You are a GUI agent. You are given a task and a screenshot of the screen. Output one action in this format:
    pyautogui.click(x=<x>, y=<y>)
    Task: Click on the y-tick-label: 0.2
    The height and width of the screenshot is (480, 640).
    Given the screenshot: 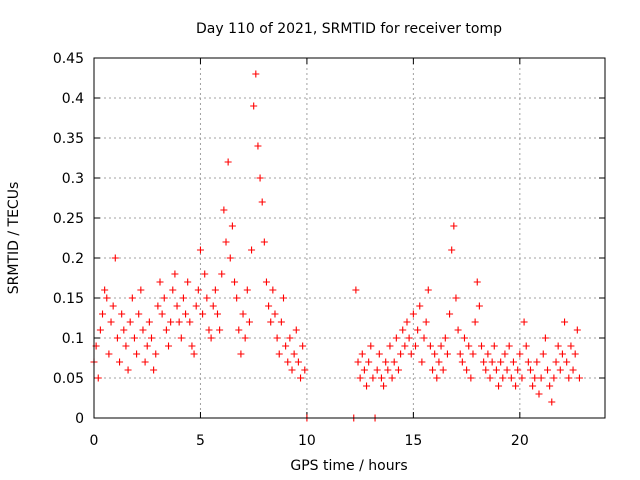 What is the action you would take?
    pyautogui.click(x=73, y=259)
    